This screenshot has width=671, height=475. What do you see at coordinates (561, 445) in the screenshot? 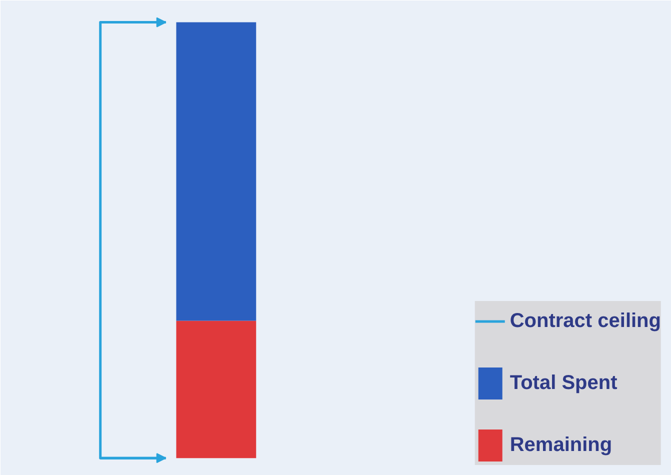
I see `legend-label: Remaining` at bounding box center [561, 445].